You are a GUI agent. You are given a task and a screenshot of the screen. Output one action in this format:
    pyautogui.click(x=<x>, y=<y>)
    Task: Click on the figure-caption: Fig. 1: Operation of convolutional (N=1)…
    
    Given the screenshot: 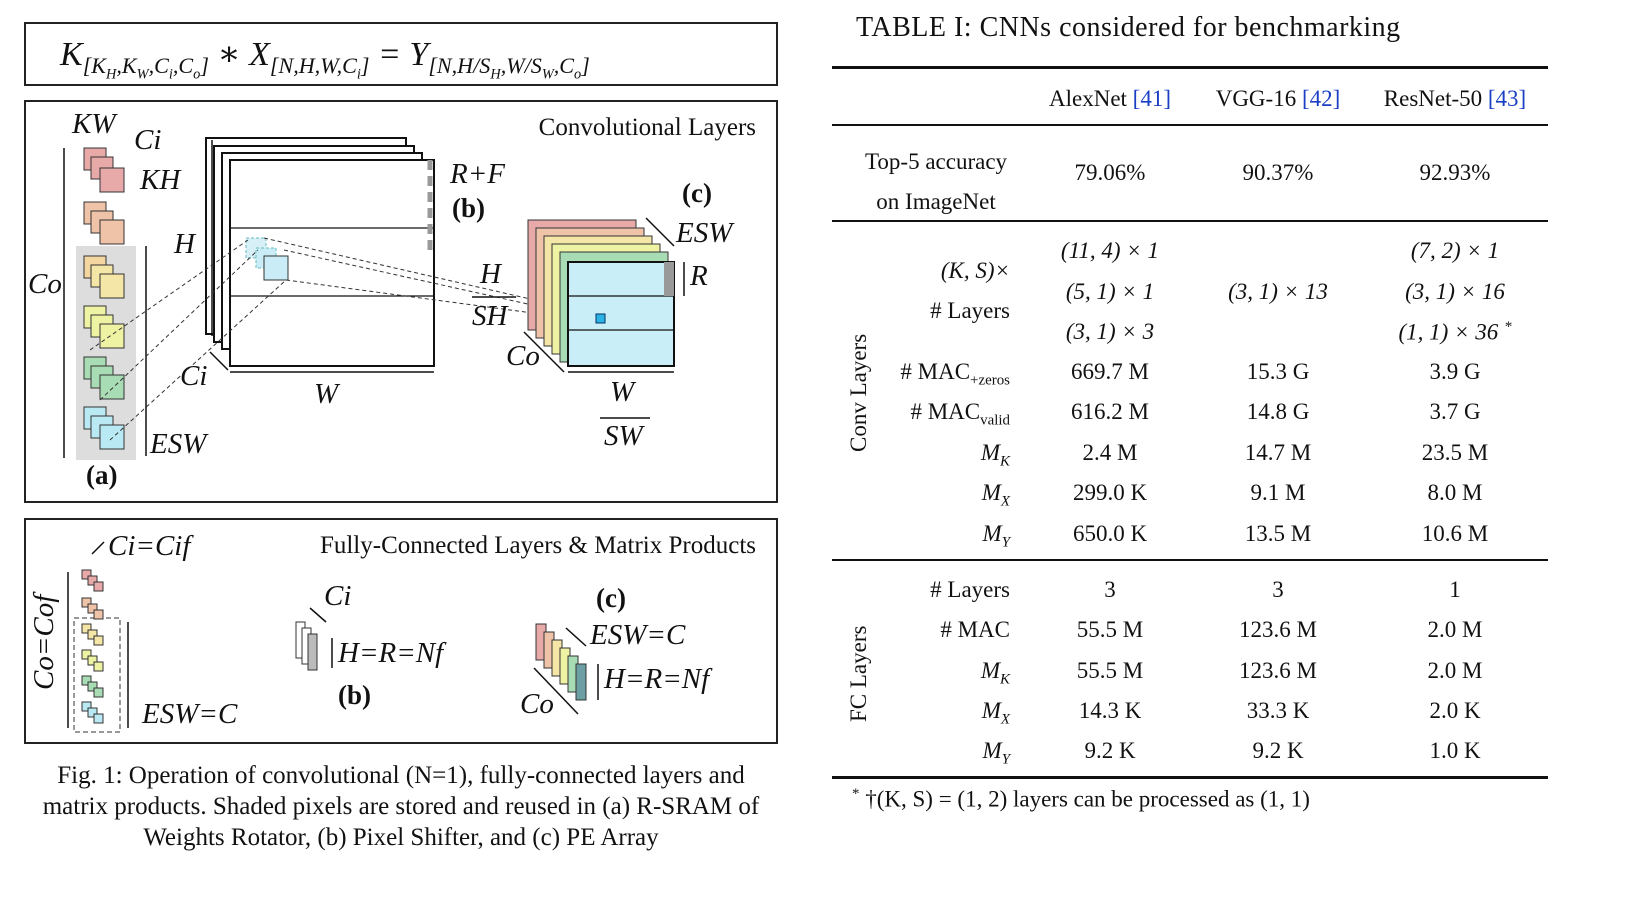 What is the action you would take?
    pyautogui.click(x=401, y=806)
    